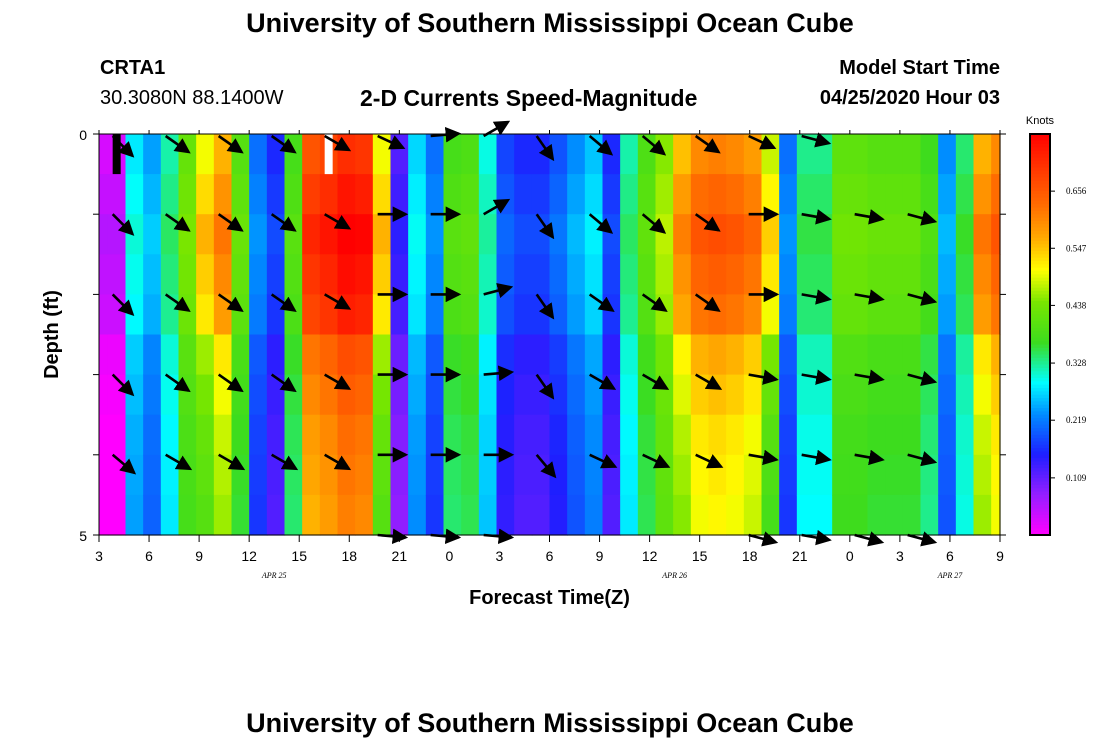 The height and width of the screenshot is (750, 1100). I want to click on x-tick-label: 0, so click(850, 556).